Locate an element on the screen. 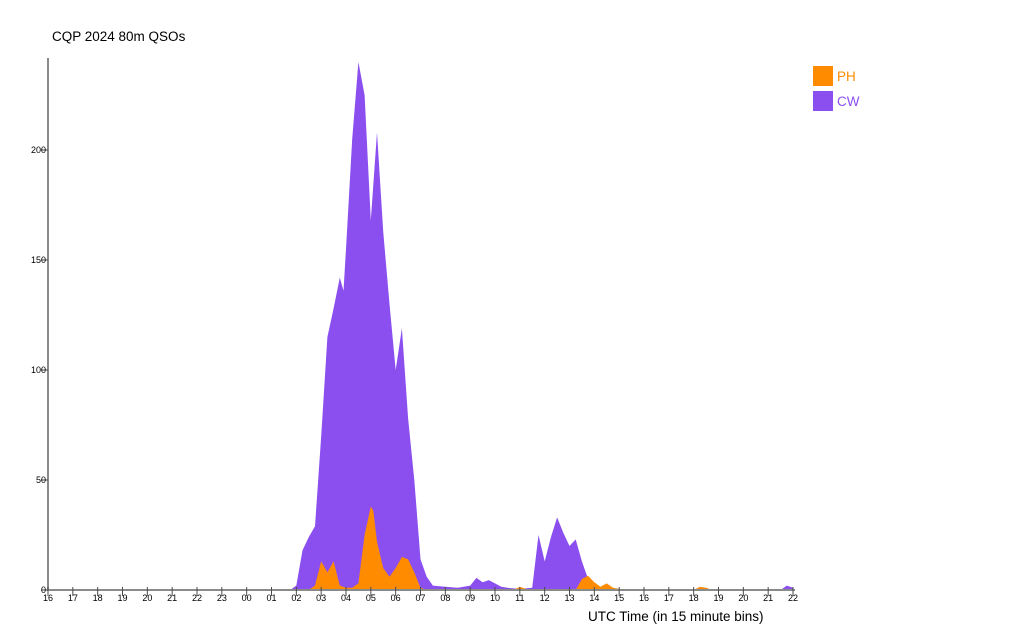  cw-legend-swatch-icon is located at coordinates (823, 101).